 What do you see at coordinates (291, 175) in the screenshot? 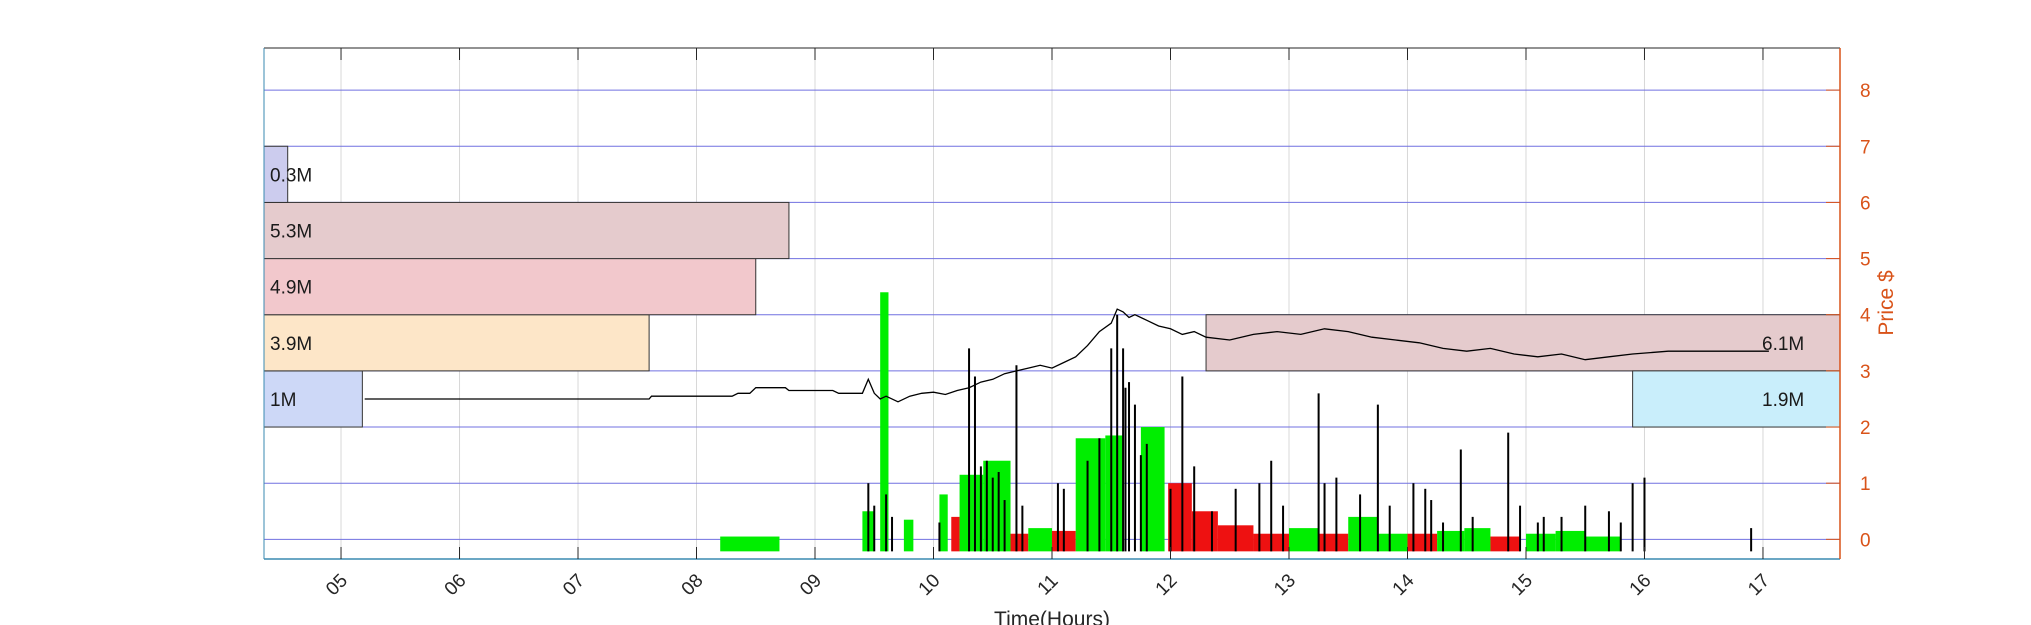
I see `volume-profile-label: 0.3M` at bounding box center [291, 175].